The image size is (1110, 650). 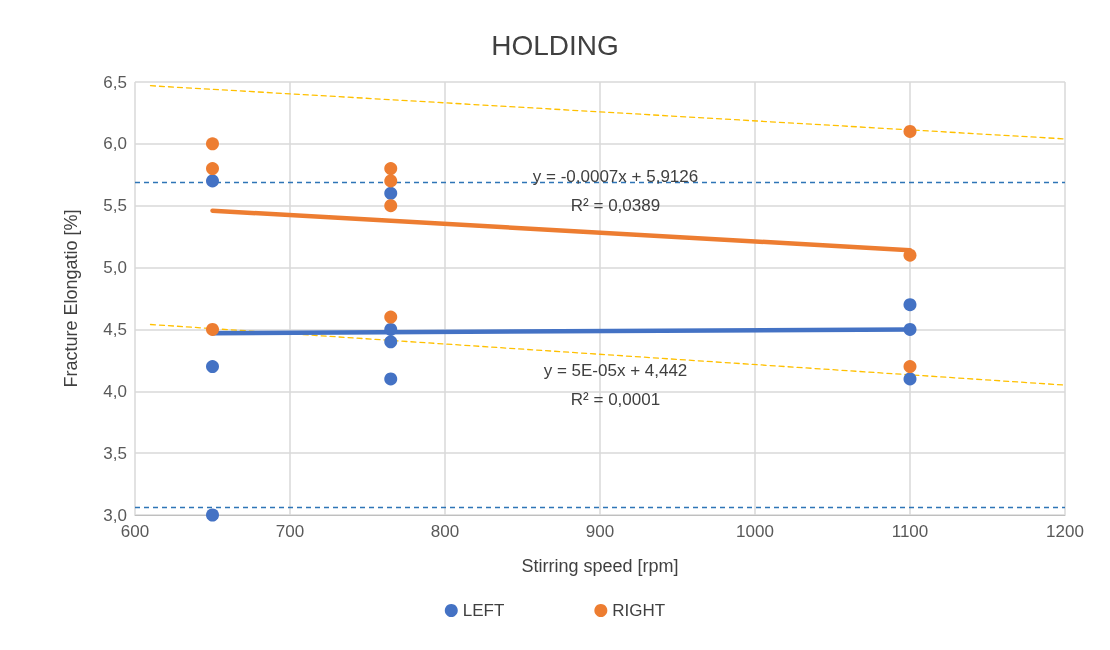 What do you see at coordinates (600, 531) in the screenshot?
I see `x-tick-label: 900` at bounding box center [600, 531].